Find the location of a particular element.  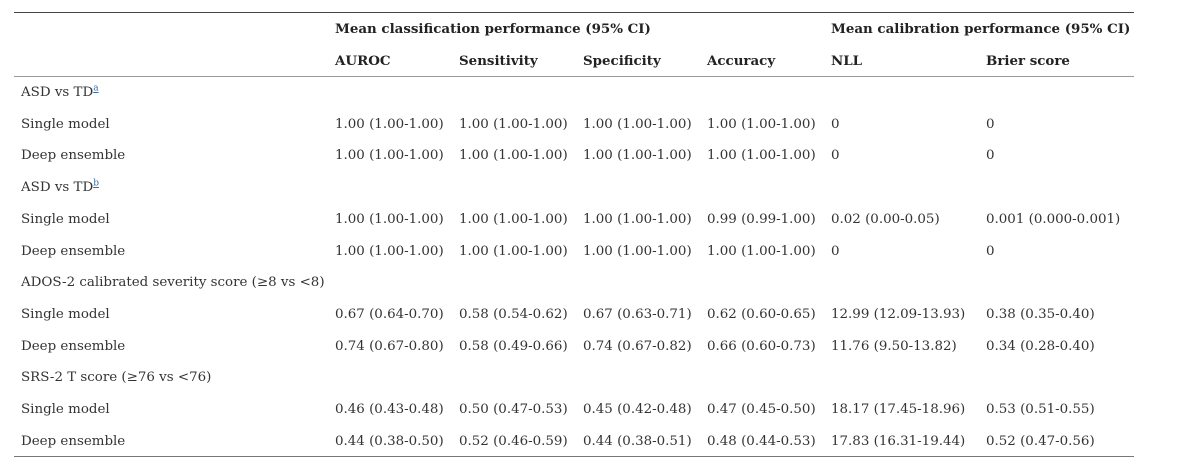

table-cell: 0.47 (0.45-0.50) is located at coordinates (761, 409).